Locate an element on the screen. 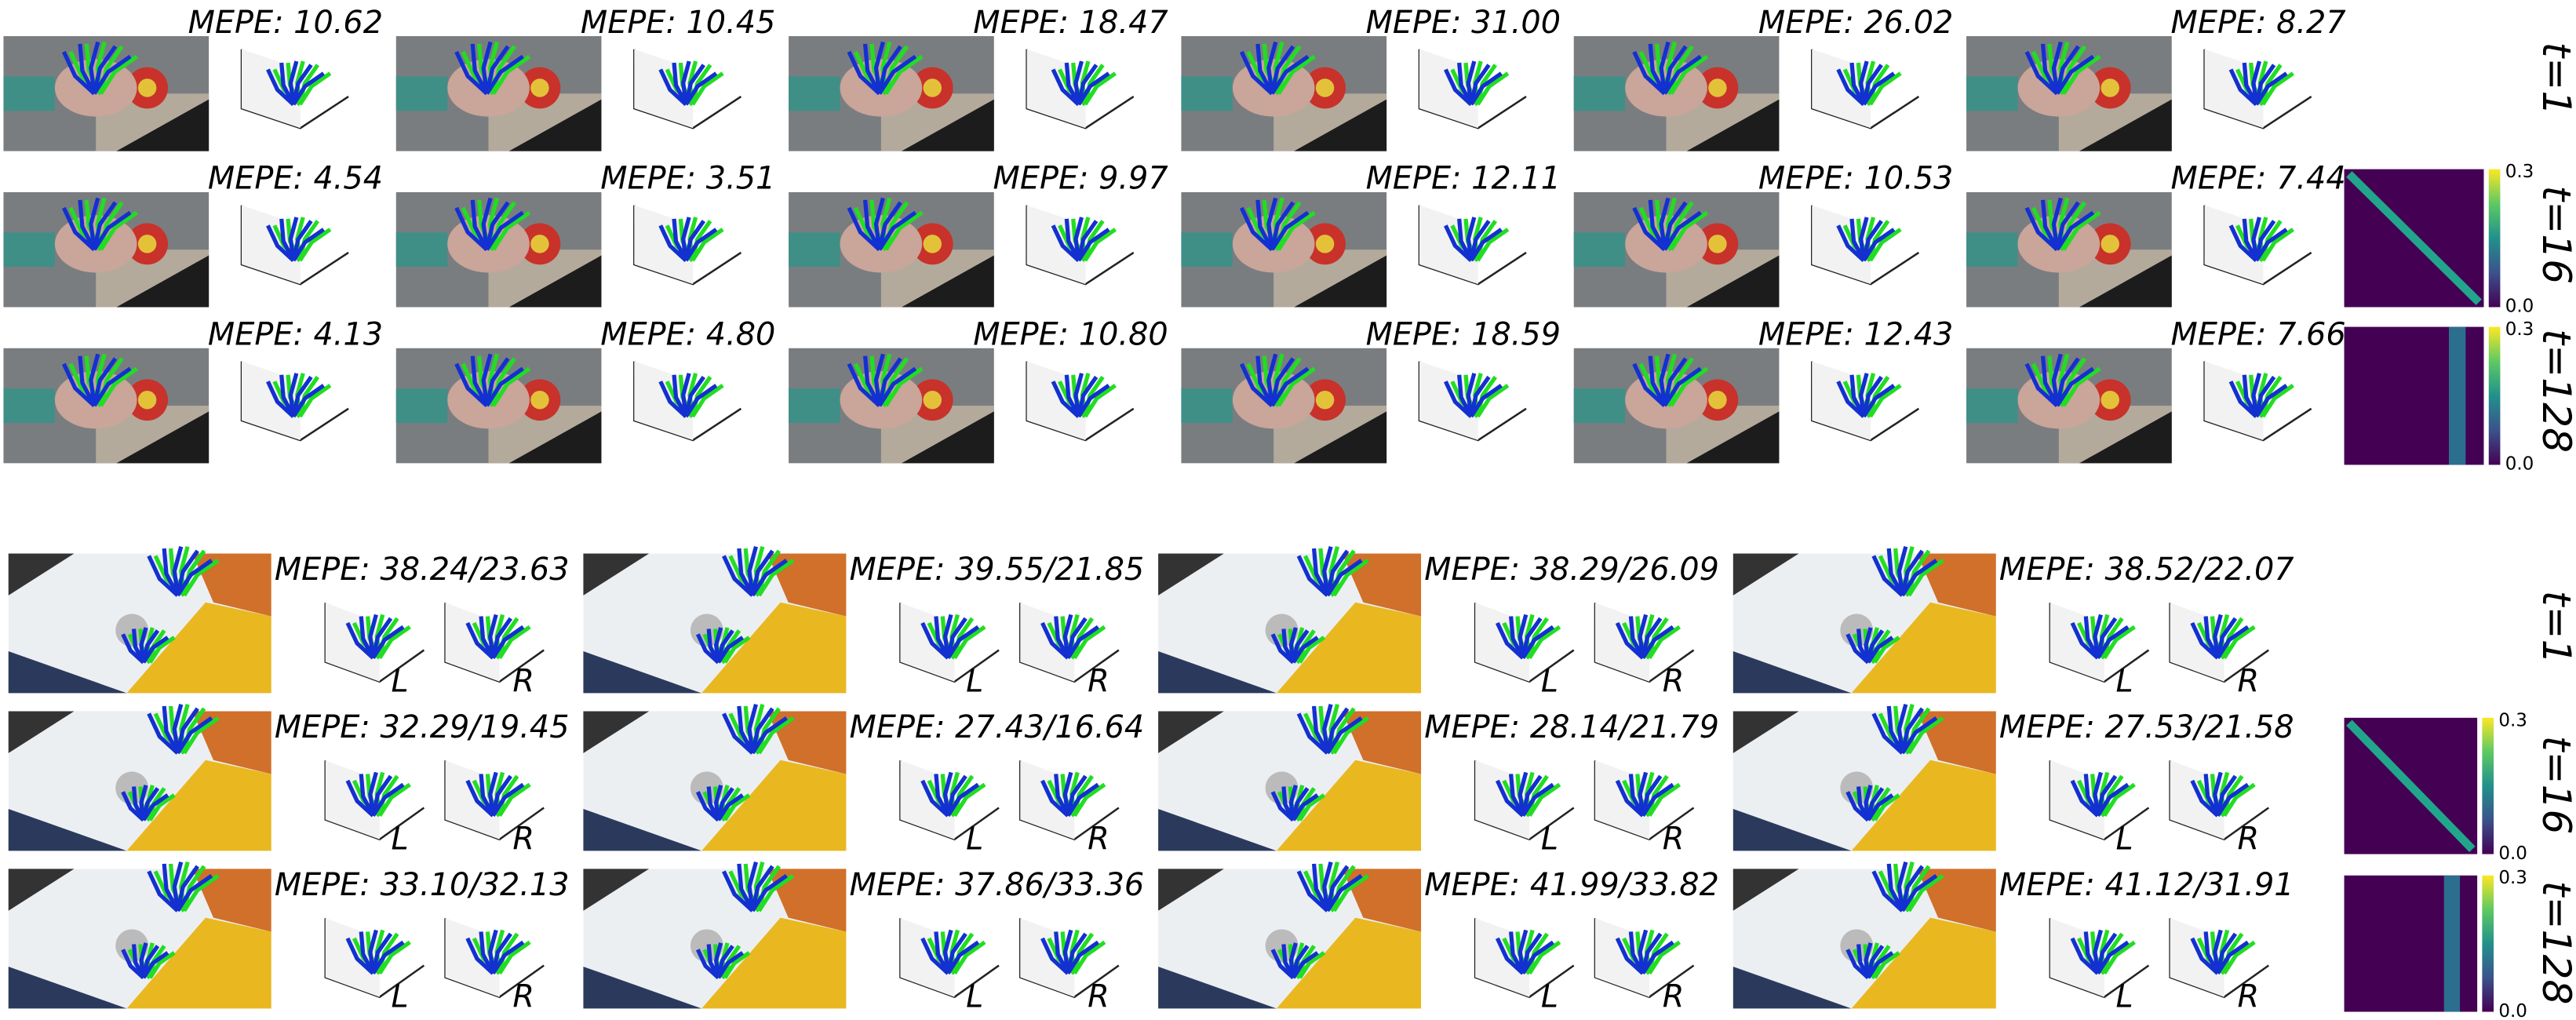 The height and width of the screenshot is (1020, 2576). mepe-label: MEPE: 3.51 is located at coordinates (687, 179).